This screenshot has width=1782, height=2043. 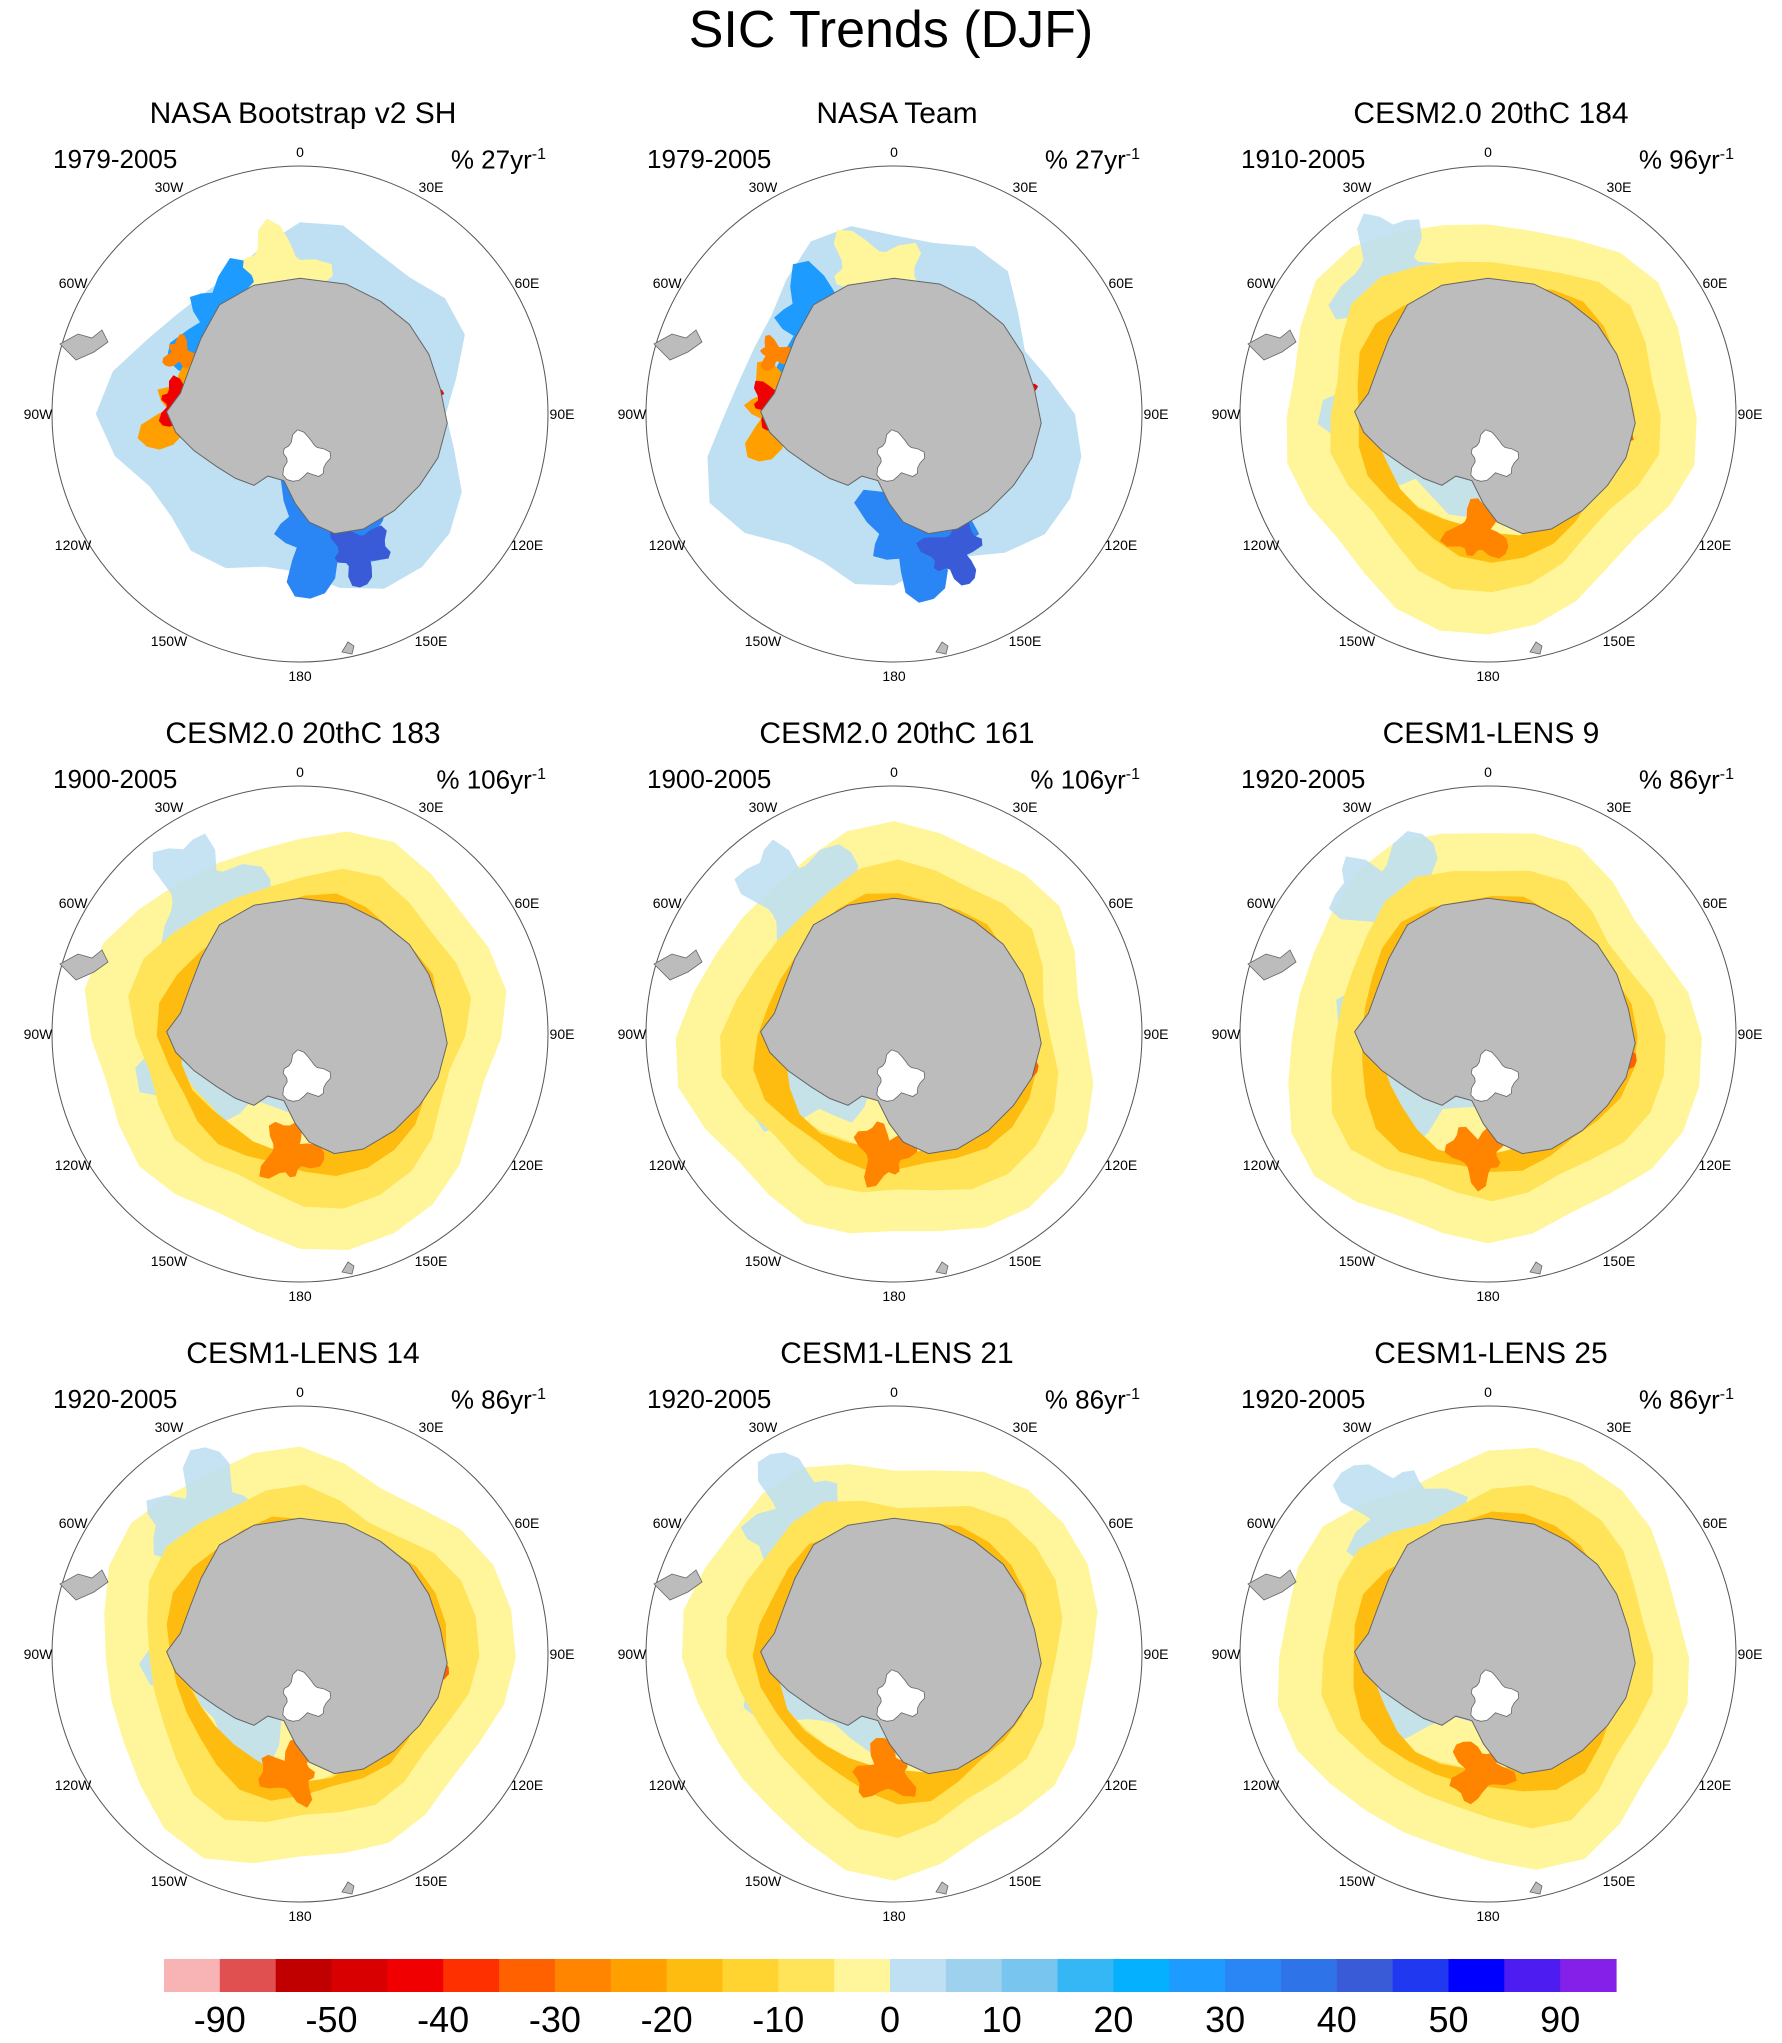 I want to click on panel-title: CESM2.0 20thC 184, so click(x=1491, y=113).